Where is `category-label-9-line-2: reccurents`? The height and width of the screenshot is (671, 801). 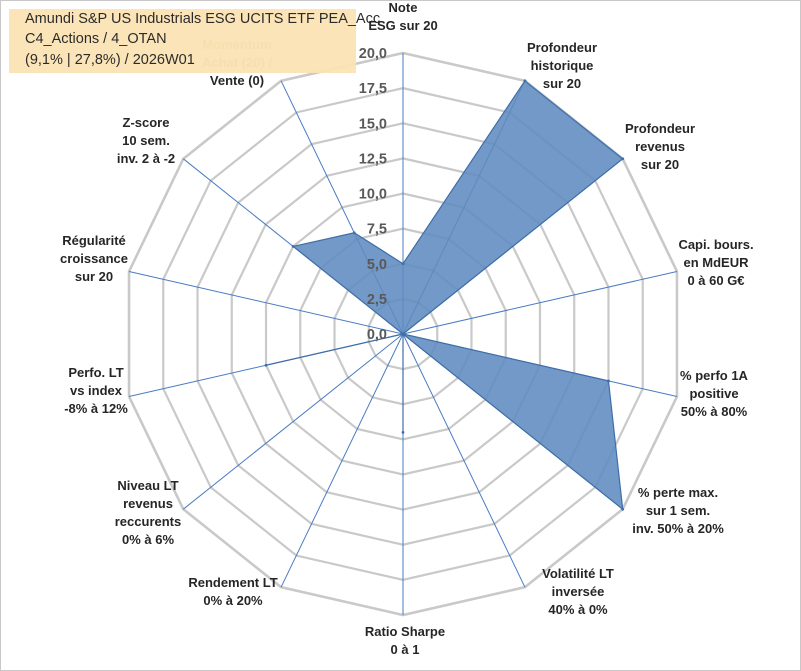
category-label-9-line-2: reccurents is located at coordinates (148, 521).